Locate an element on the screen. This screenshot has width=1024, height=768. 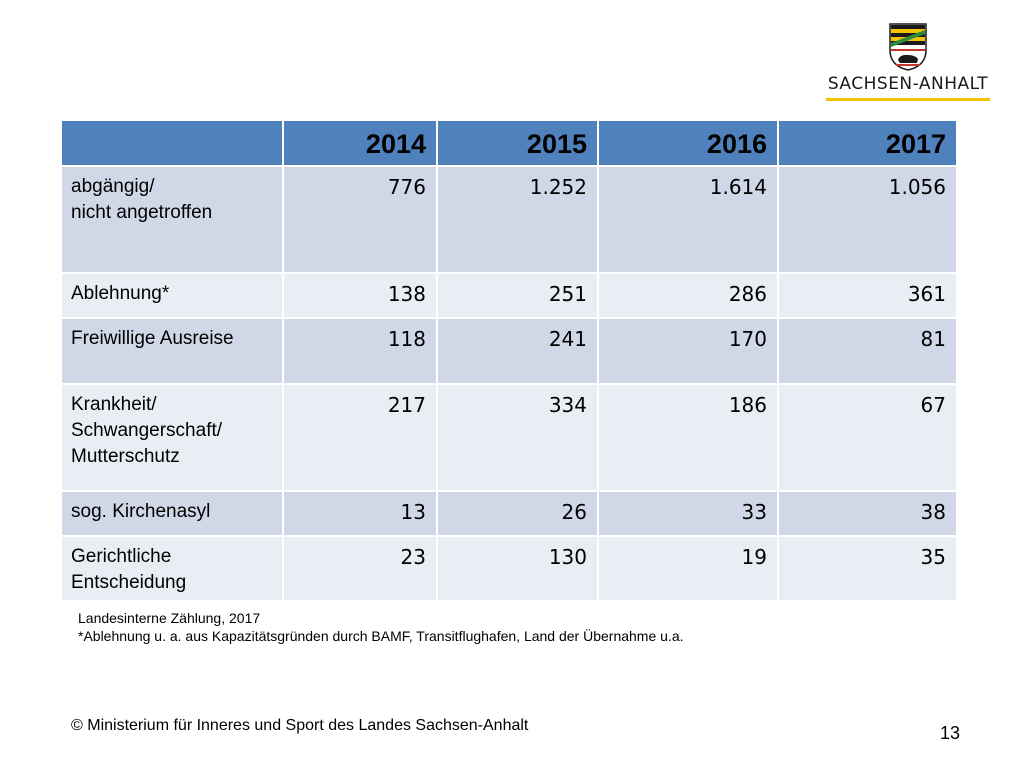
value-cell: 118 is located at coordinates (360, 351).